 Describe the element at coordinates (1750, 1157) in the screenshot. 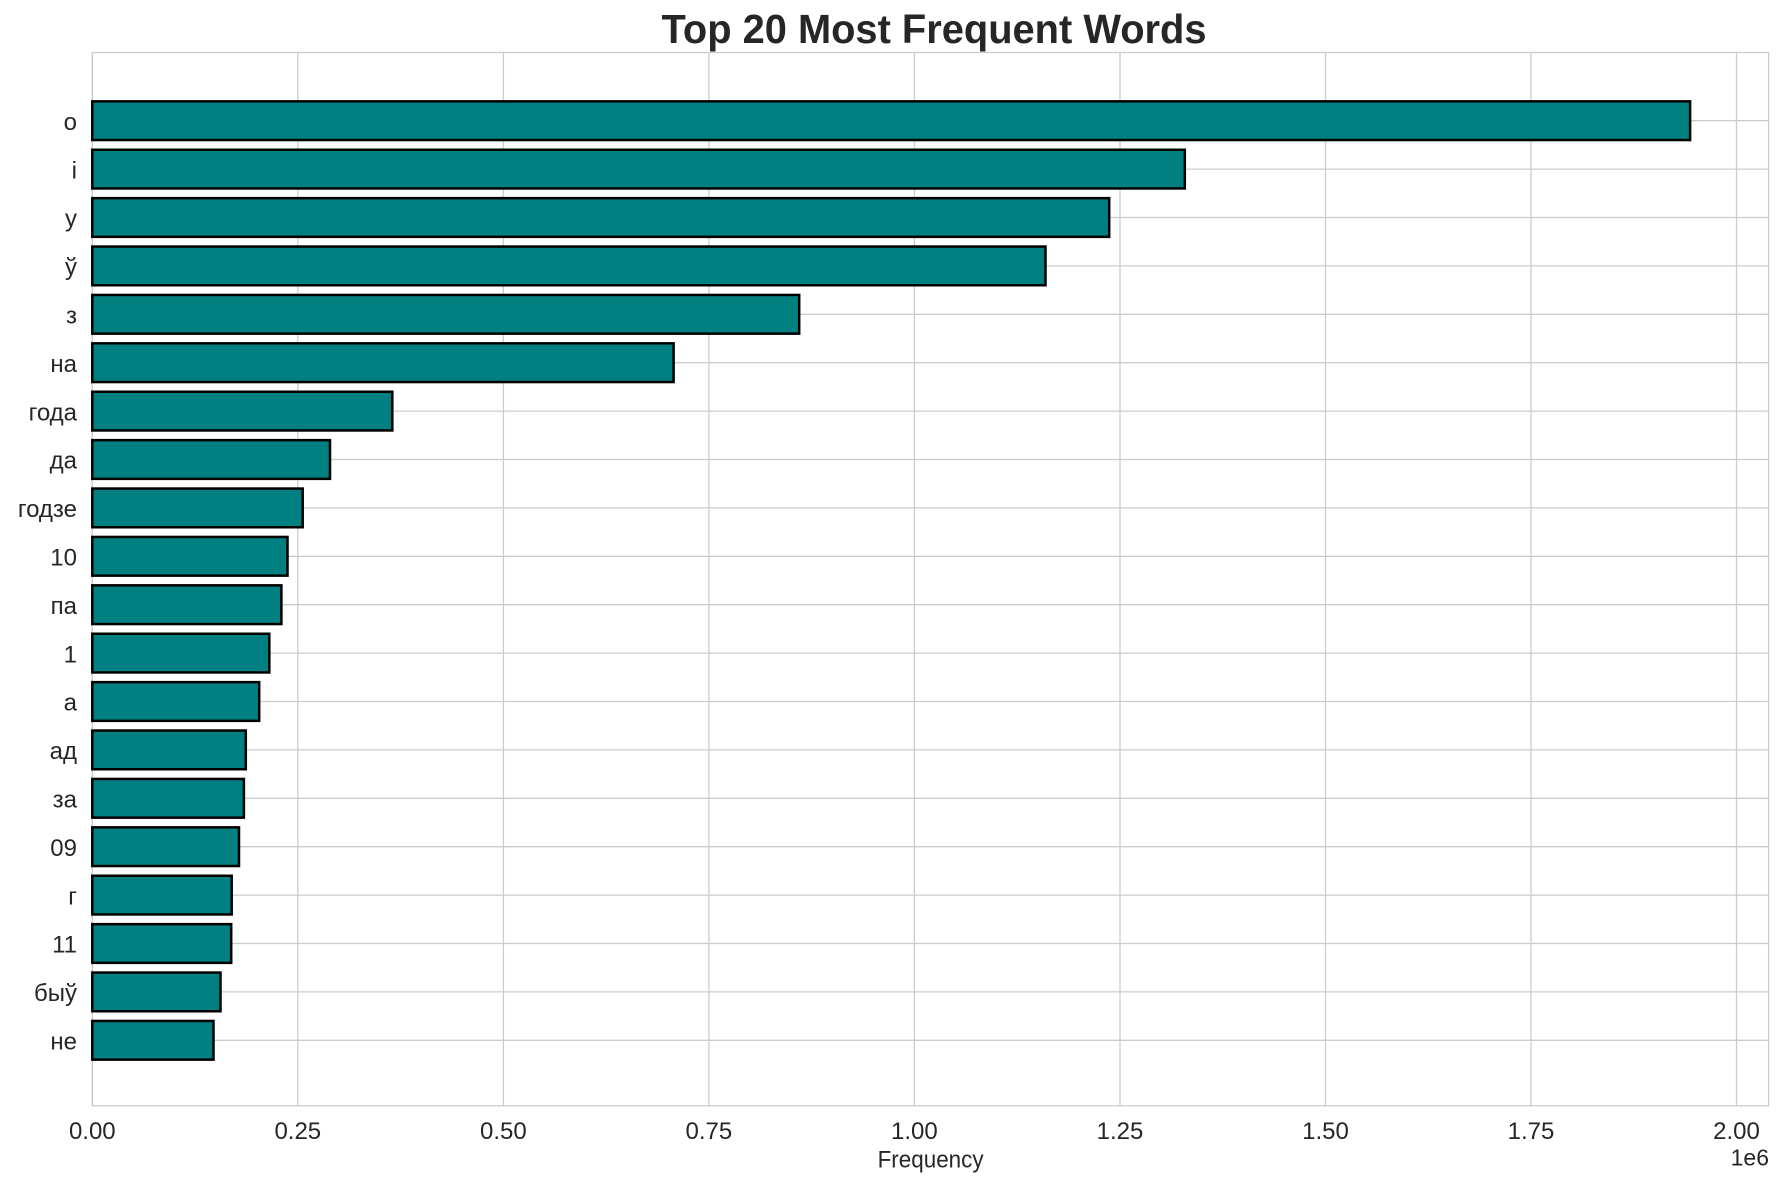

I see `svg-text: 1e6` at that location.